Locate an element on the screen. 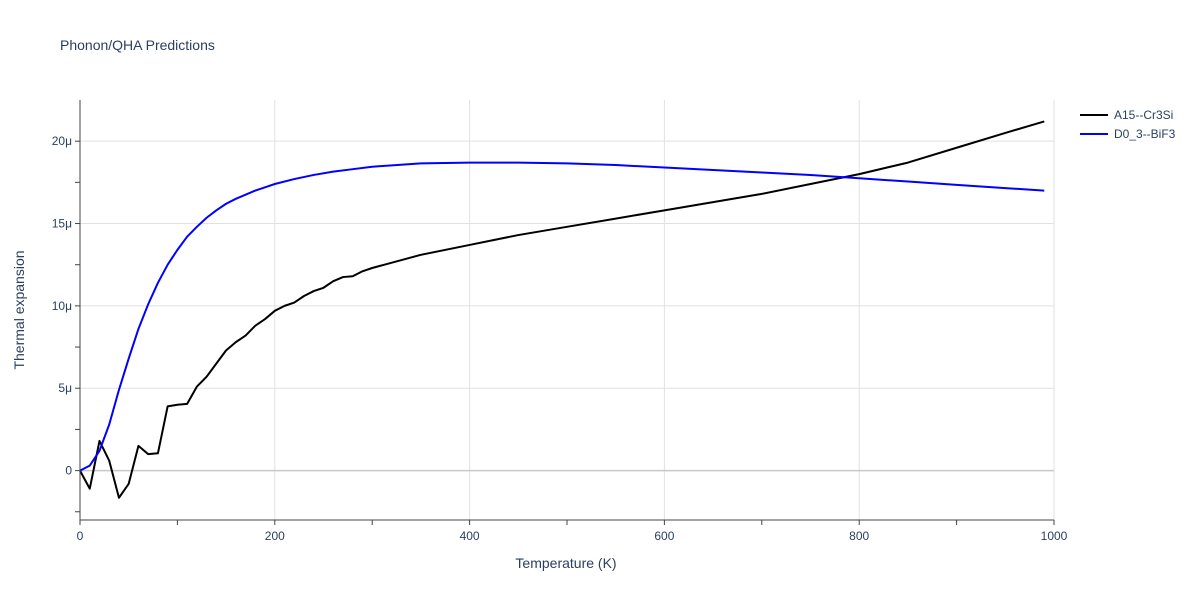 Image resolution: width=1200 pixels, height=600 pixels. x-tick-label: 1000 is located at coordinates (1054, 536).